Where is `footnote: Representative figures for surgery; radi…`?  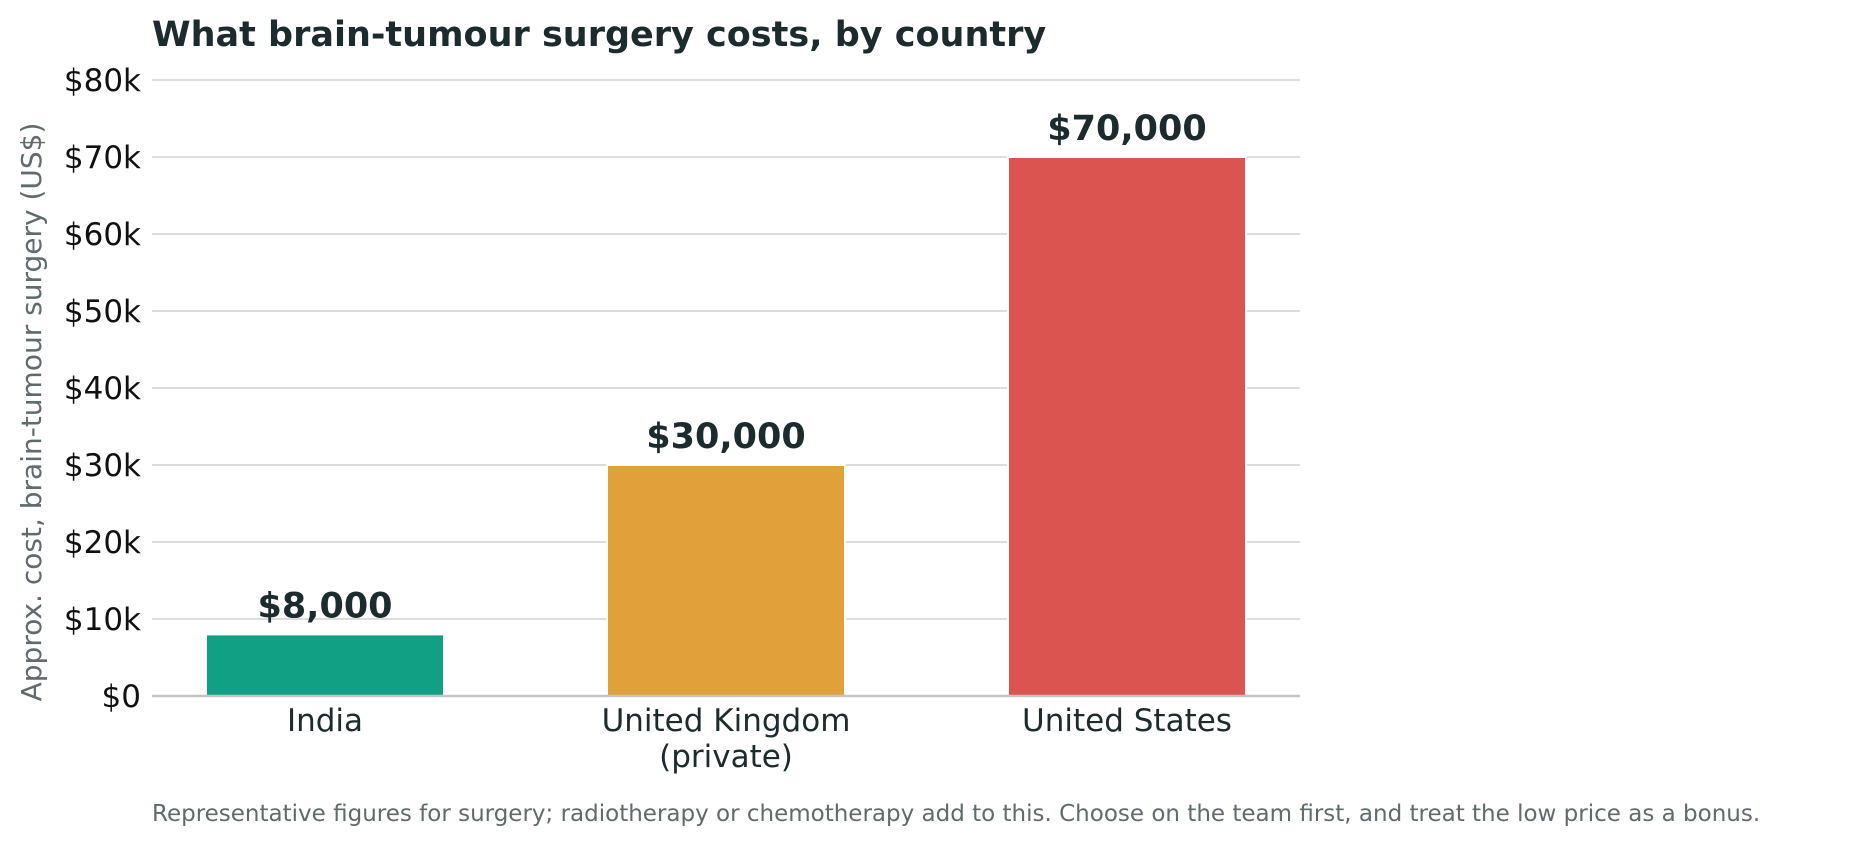
footnote: Representative figures for surgery; radi… is located at coordinates (956, 814).